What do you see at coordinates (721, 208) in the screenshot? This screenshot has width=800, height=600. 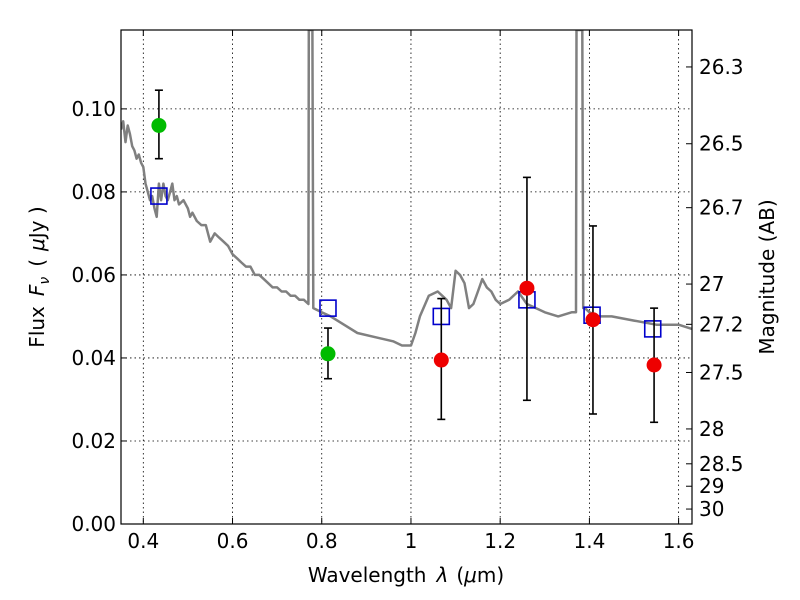 I see `right-tick-label-2: 26.7` at bounding box center [721, 208].